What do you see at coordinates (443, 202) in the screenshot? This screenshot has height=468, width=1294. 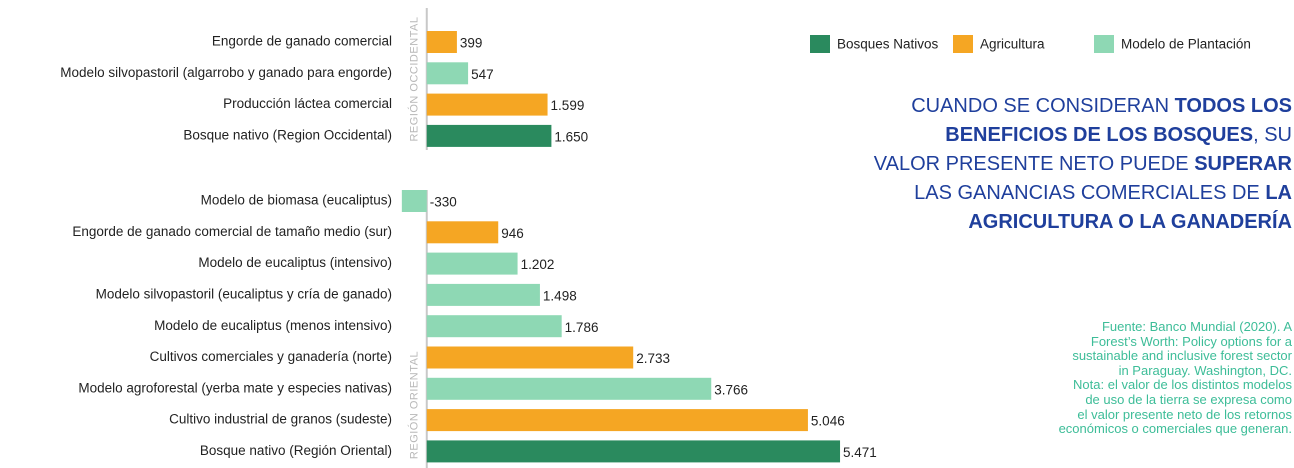 I see `value-label: -330` at bounding box center [443, 202].